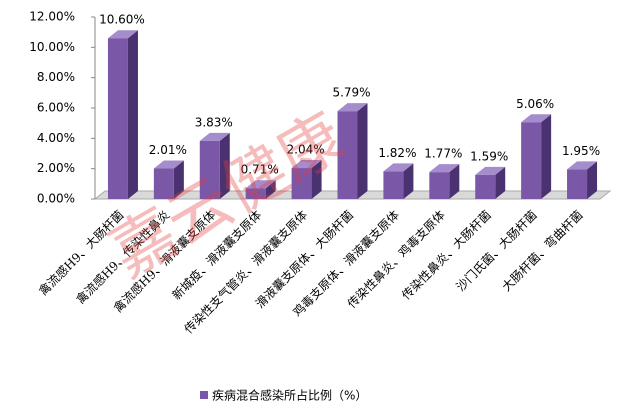 The width and height of the screenshot is (640, 411). Describe the element at coordinates (56, 168) in the screenshot. I see `y-tick-label: 2.00%` at that location.